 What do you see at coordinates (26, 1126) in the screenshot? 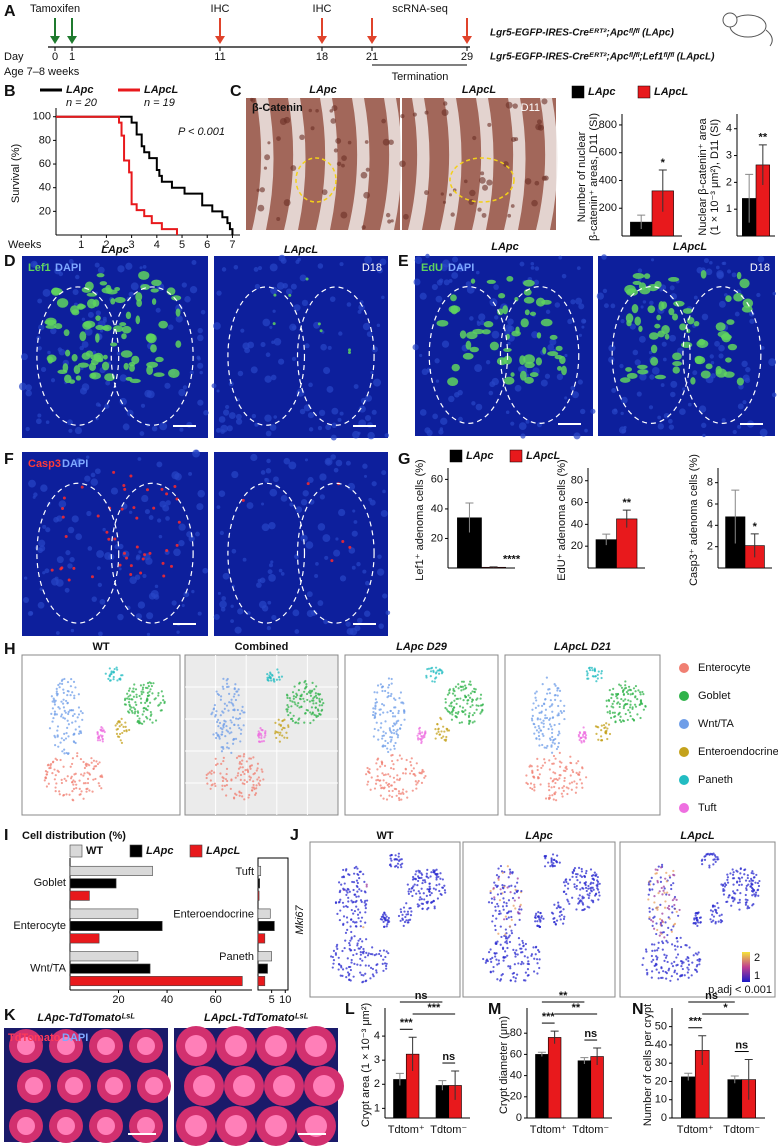
I see `crypt-core` at bounding box center [26, 1126].